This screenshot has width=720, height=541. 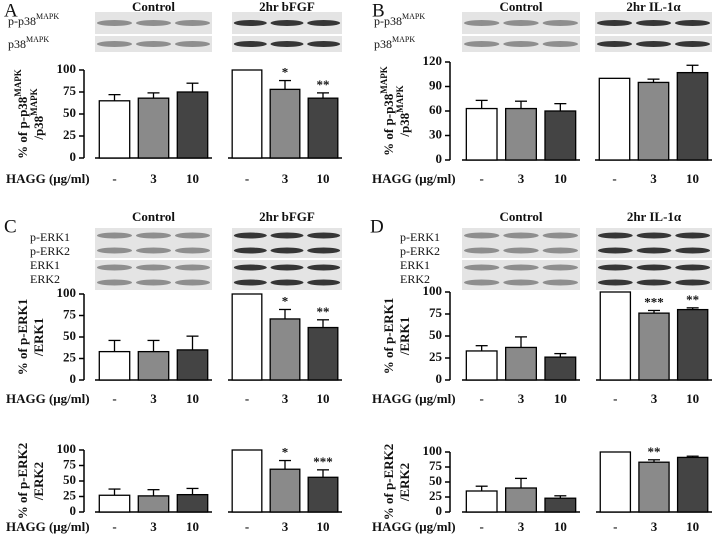 What do you see at coordinates (48, 398) in the screenshot?
I see `x-axis-label: HAGG (μg/ml)` at bounding box center [48, 398].